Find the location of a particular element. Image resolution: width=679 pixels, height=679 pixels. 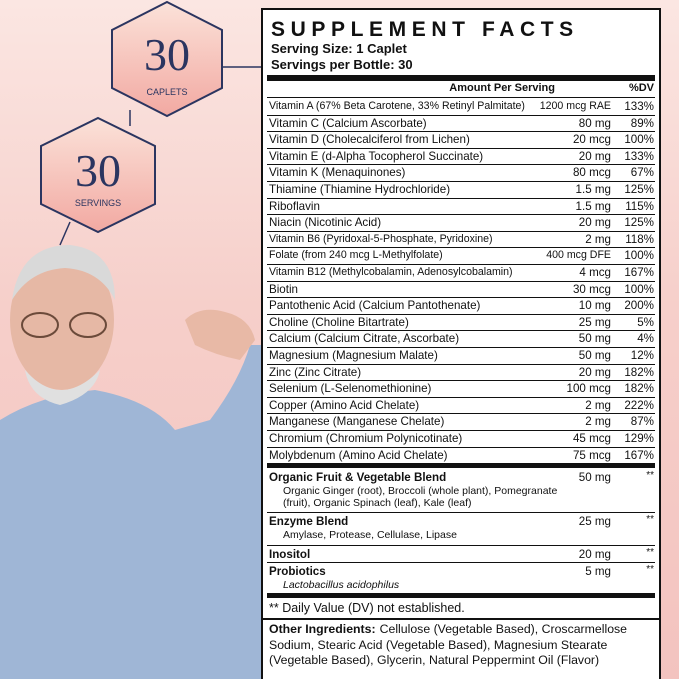

nutrient-dv: 115% is located at coordinates (639, 206).